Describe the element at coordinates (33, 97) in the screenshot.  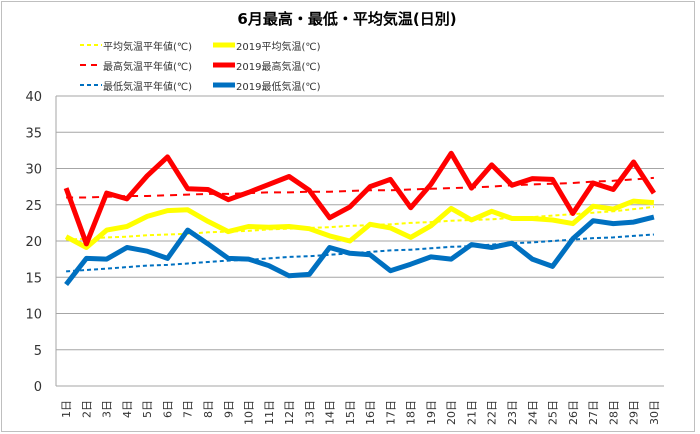
I see `y-tick-label: 40` at that location.